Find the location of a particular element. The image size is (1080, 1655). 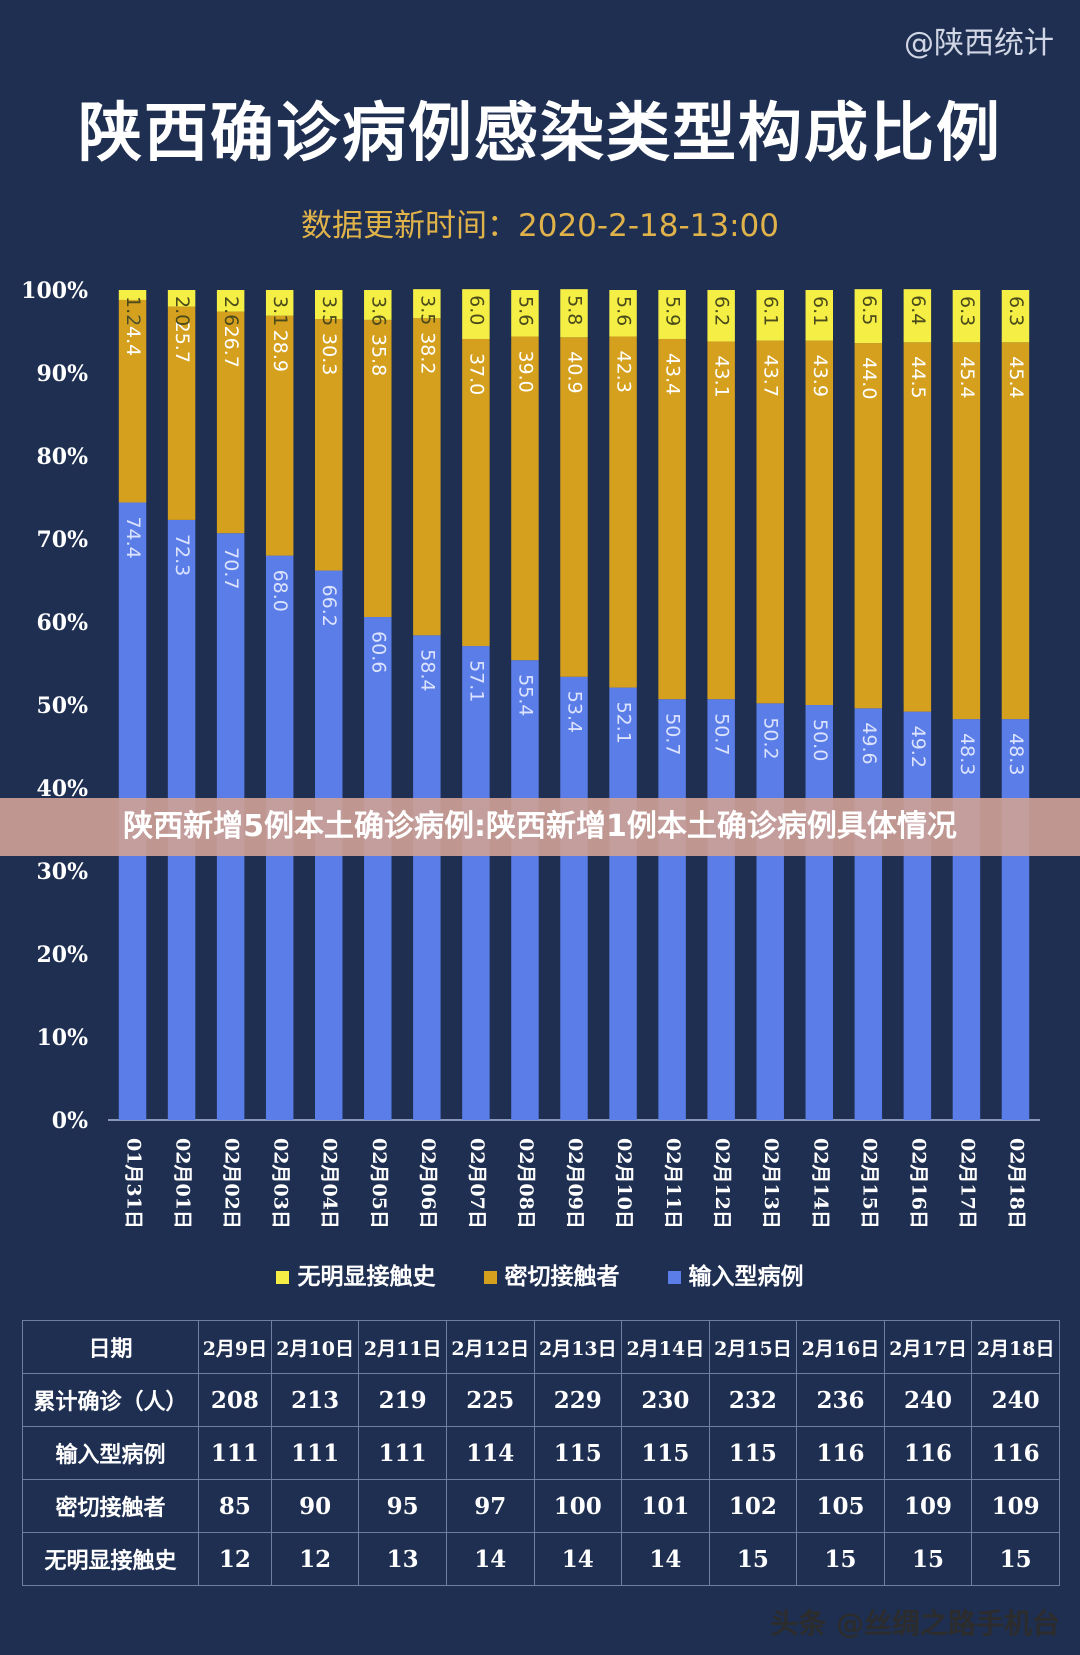

data-label-close-contact: 30.3 is located at coordinates (329, 354).